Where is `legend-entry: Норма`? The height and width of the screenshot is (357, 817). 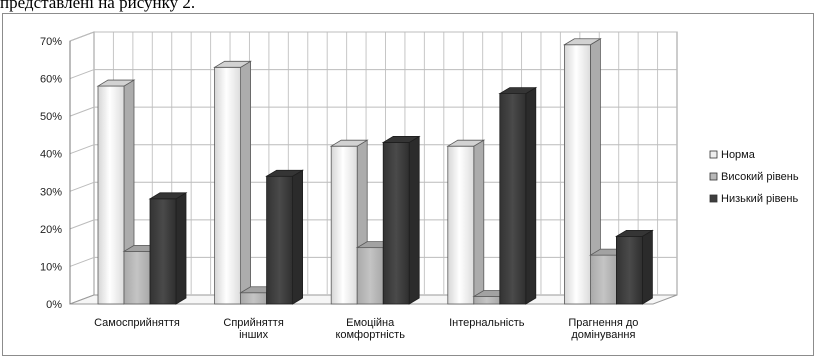
legend-entry: Норма is located at coordinates (732, 155).